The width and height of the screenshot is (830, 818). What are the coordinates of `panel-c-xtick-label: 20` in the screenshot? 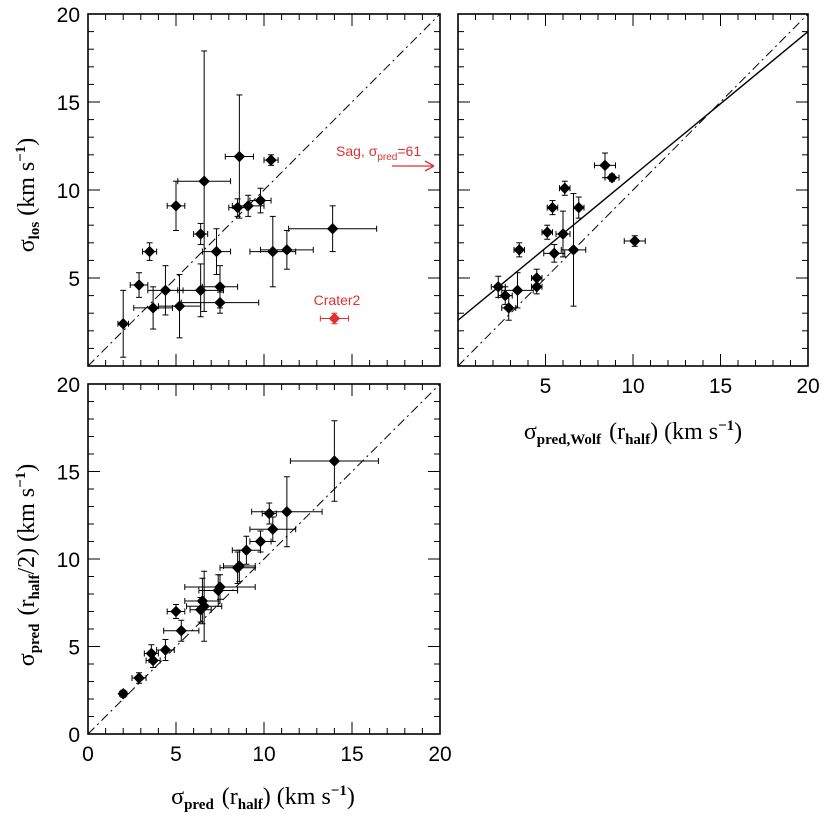 It's located at (439, 754).